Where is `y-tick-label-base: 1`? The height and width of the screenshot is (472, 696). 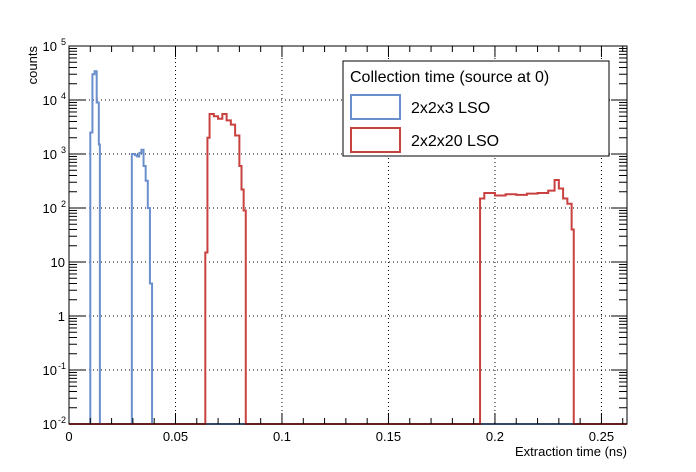 y-tick-label-base: 1 is located at coordinates (61, 316).